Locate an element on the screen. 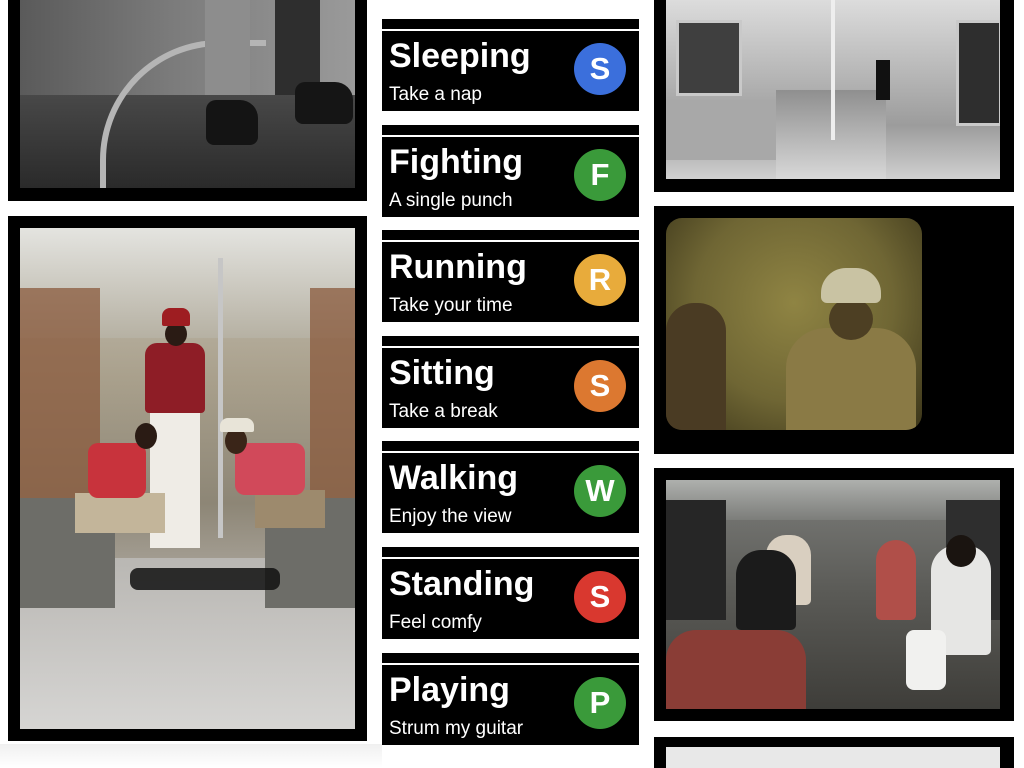 The width and height of the screenshot is (1024, 768). sign-subtitle: Take a nap is located at coordinates (435, 94).